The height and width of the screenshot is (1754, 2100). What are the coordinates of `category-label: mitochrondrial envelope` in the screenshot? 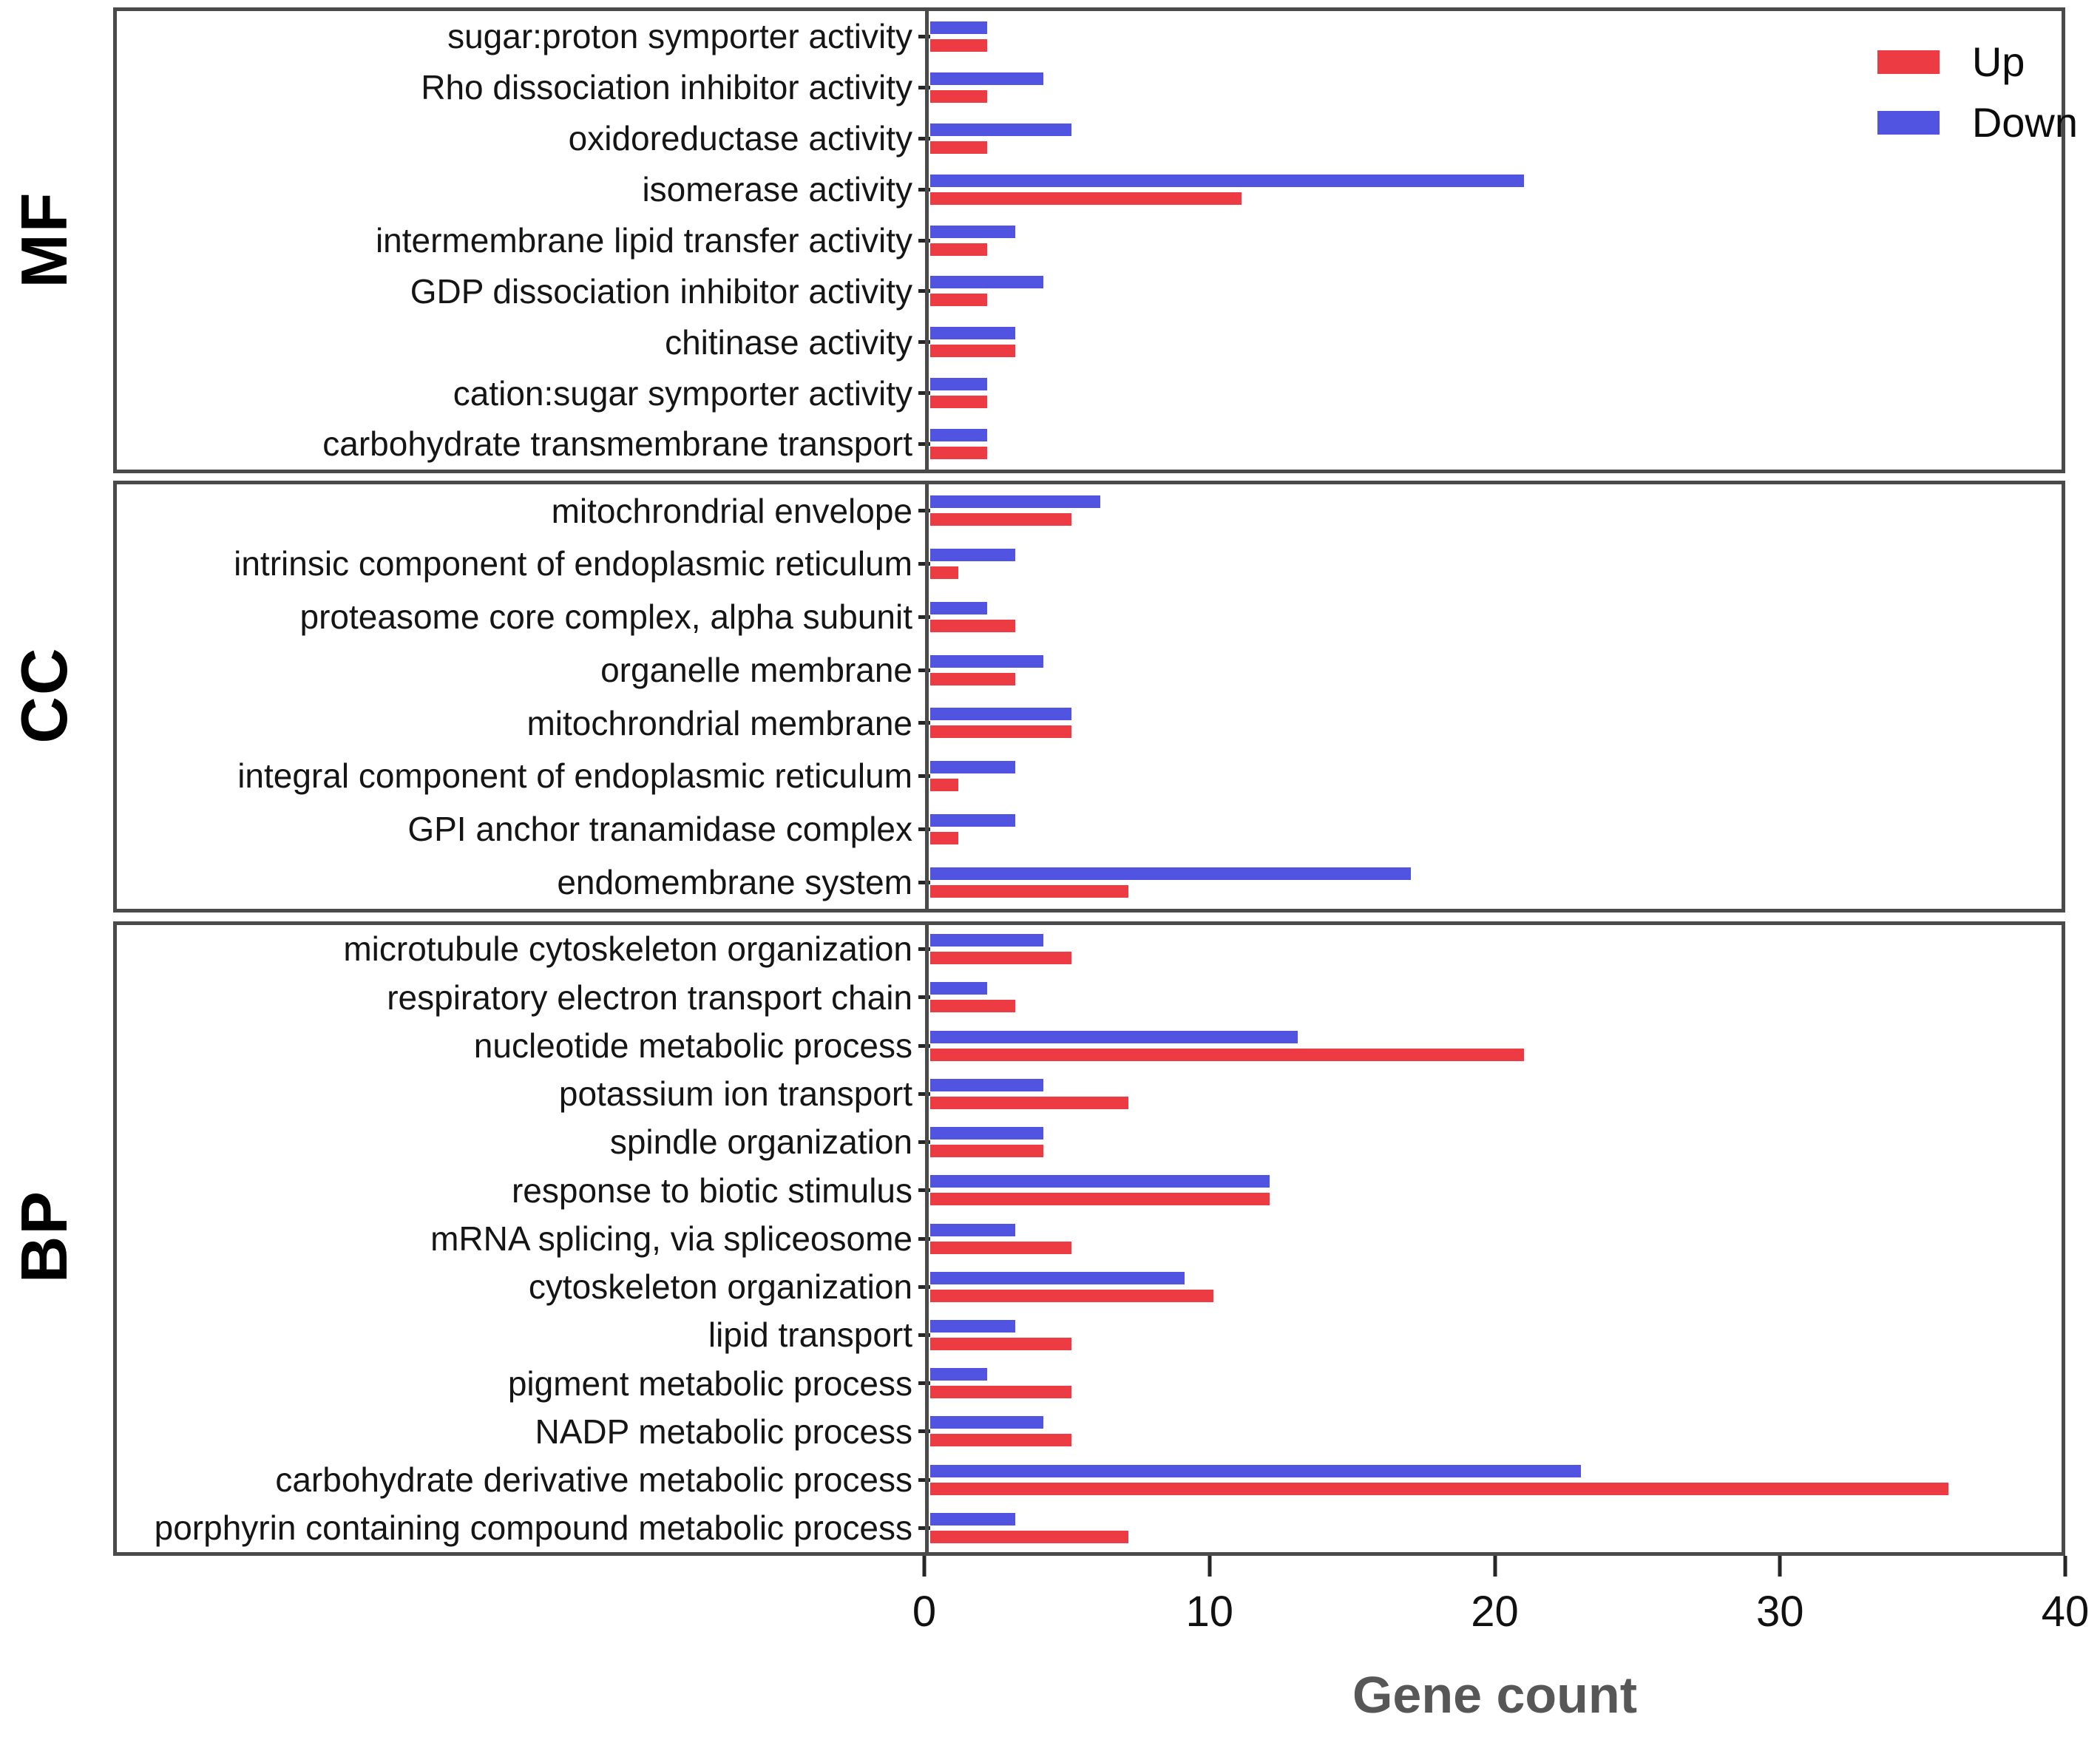 It's located at (732, 511).